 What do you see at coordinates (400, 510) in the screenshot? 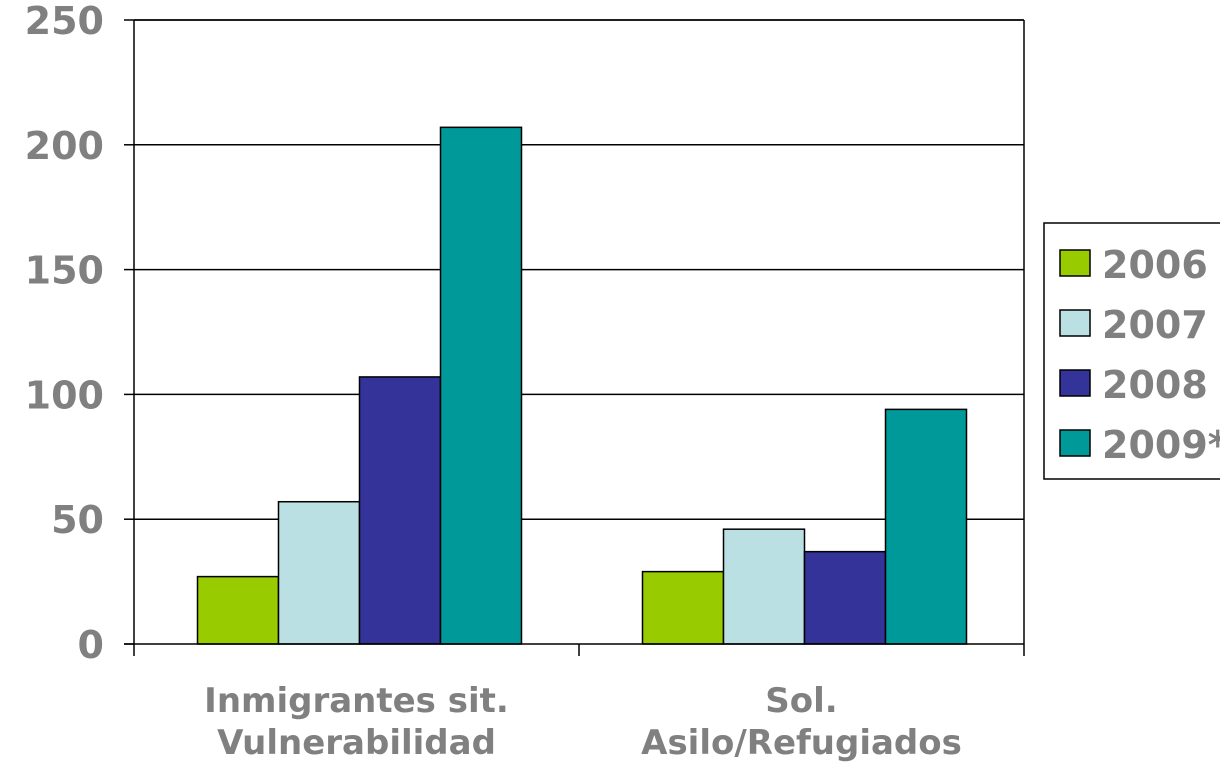
I see `bar-2008-cat0` at bounding box center [400, 510].